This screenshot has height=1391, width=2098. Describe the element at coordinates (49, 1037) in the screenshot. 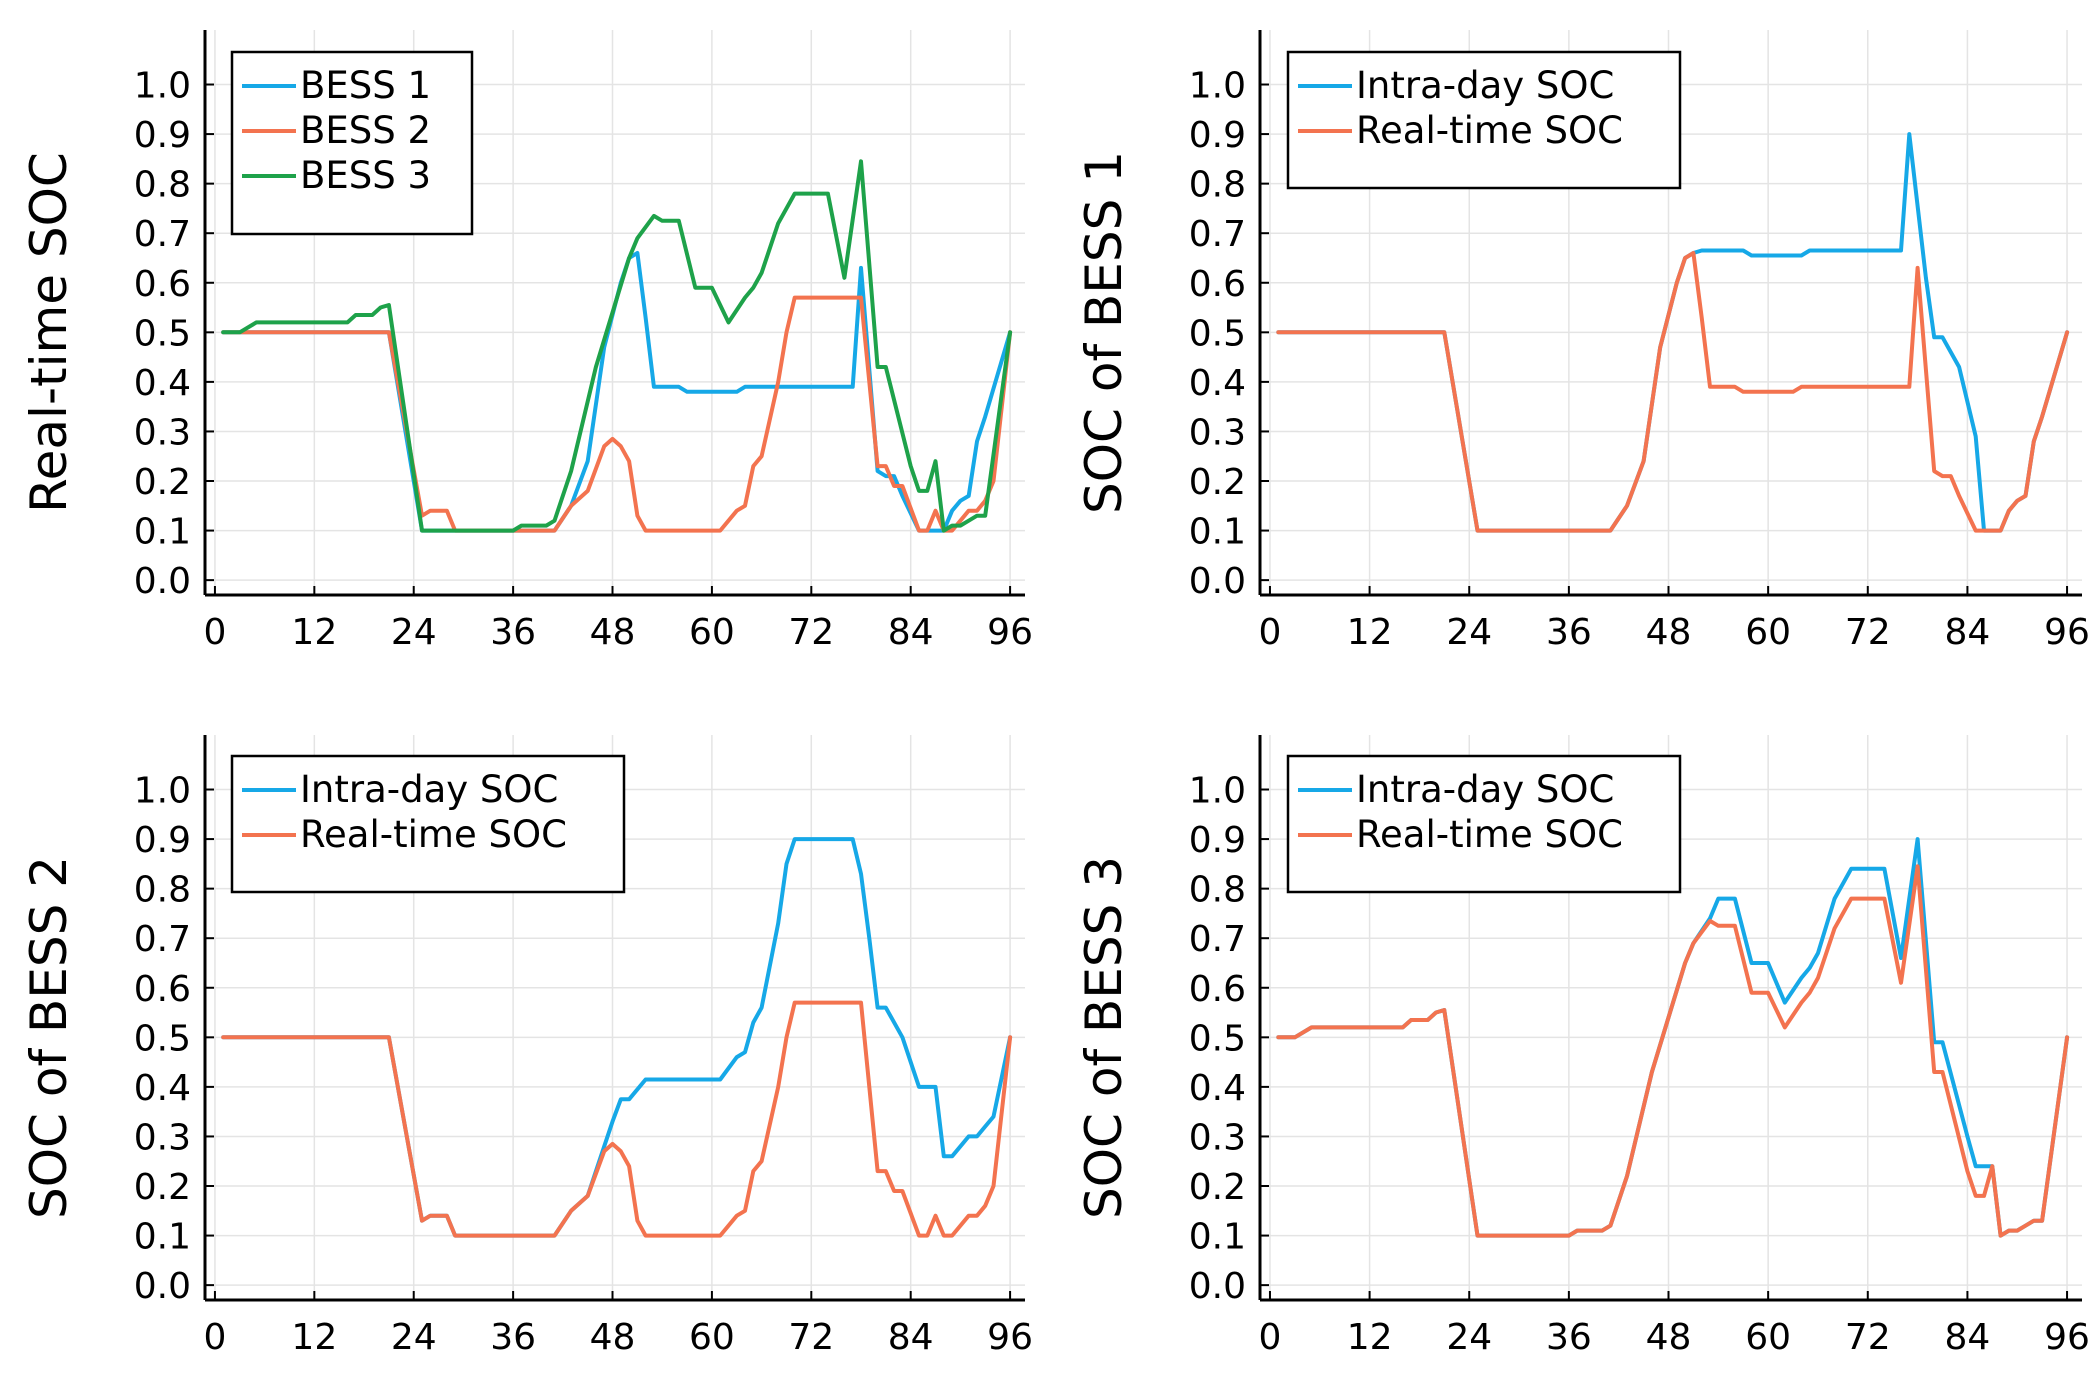

I see `y-axis-title: SOC of BESS 2` at that location.